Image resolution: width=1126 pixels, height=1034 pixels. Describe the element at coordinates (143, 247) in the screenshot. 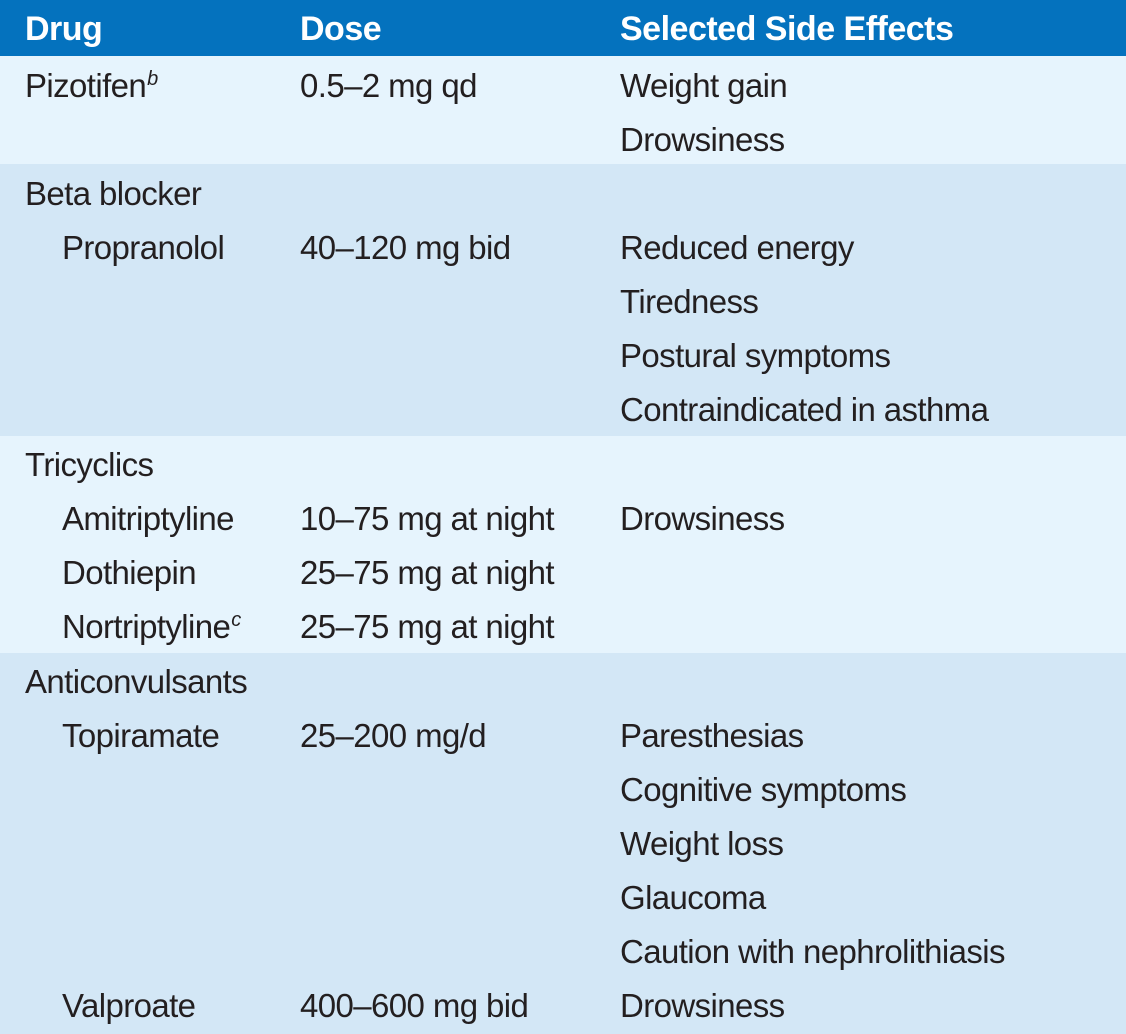

I see `drug-cell: Propranolol` at that location.